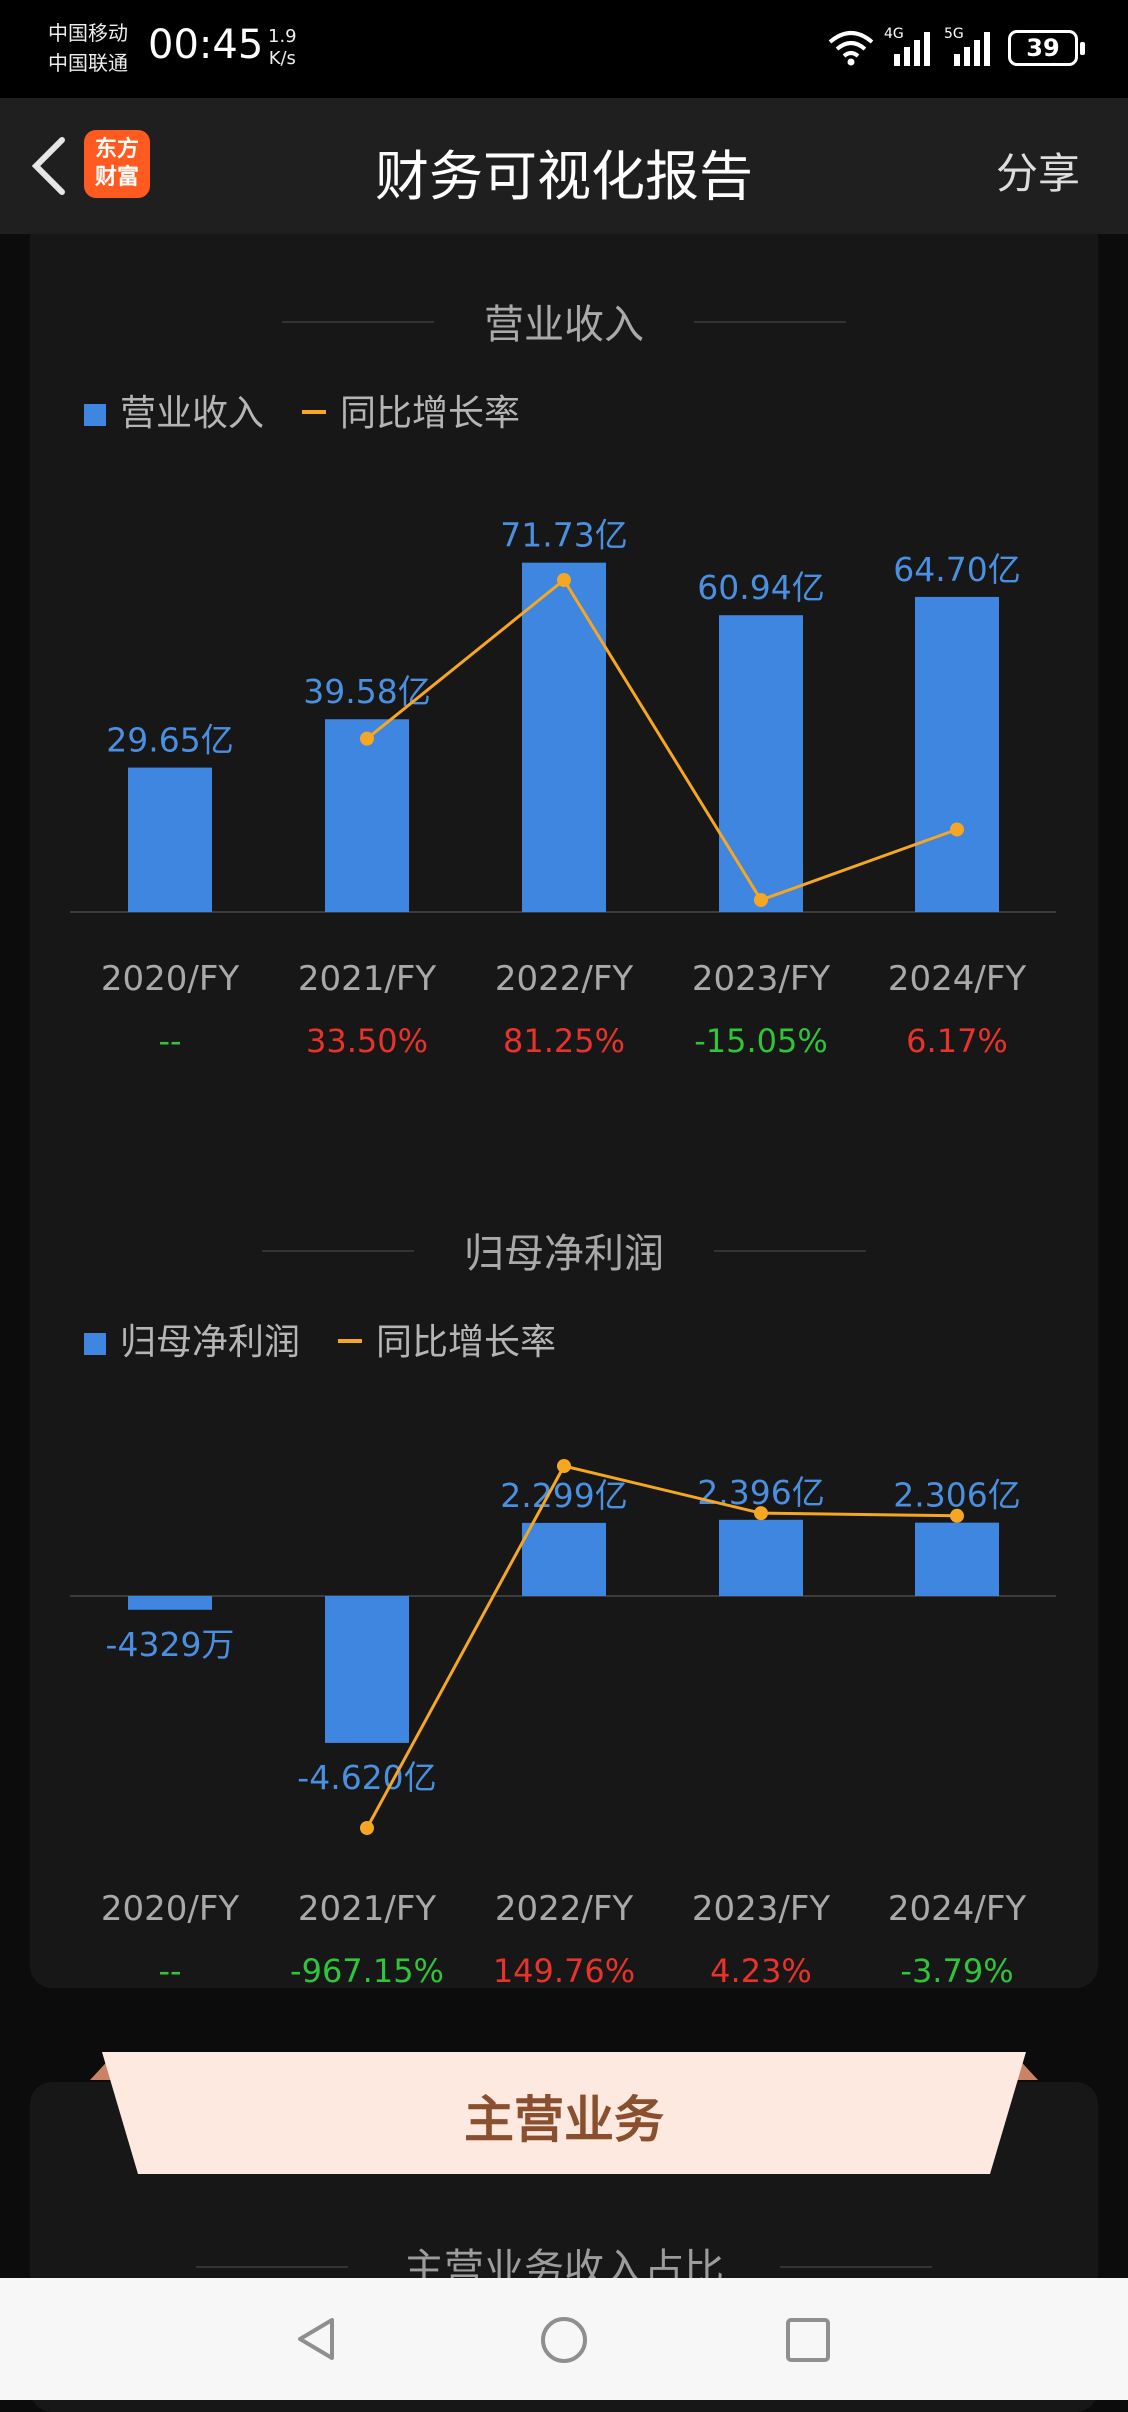 This screenshot has height=2412, width=1128. What do you see at coordinates (88, 48) in the screenshot?
I see `carrier-info: 中国移动 中国联通` at bounding box center [88, 48].